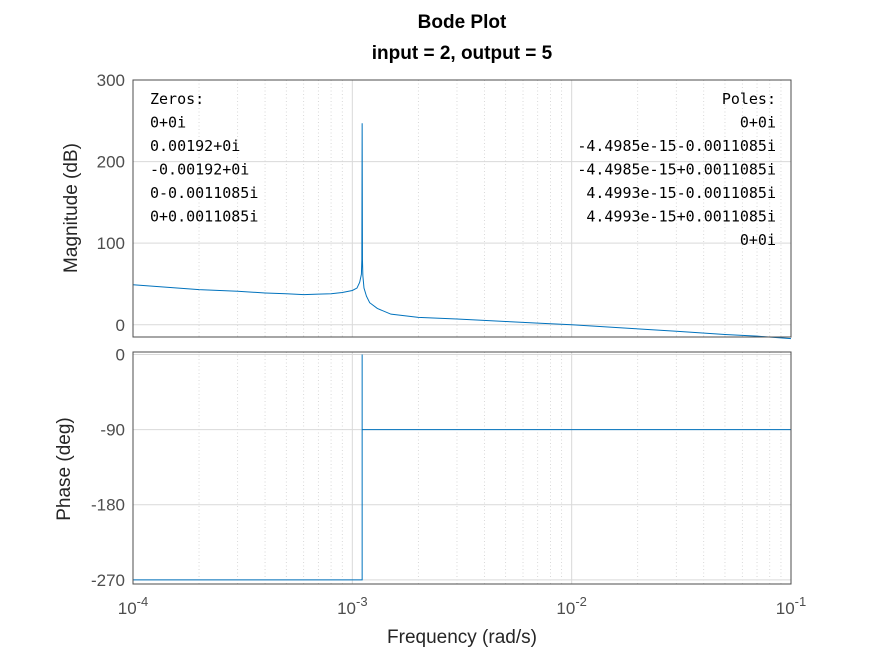 This screenshot has height=656, width=875. I want to click on zeros-header: Zeros:, so click(177, 99).